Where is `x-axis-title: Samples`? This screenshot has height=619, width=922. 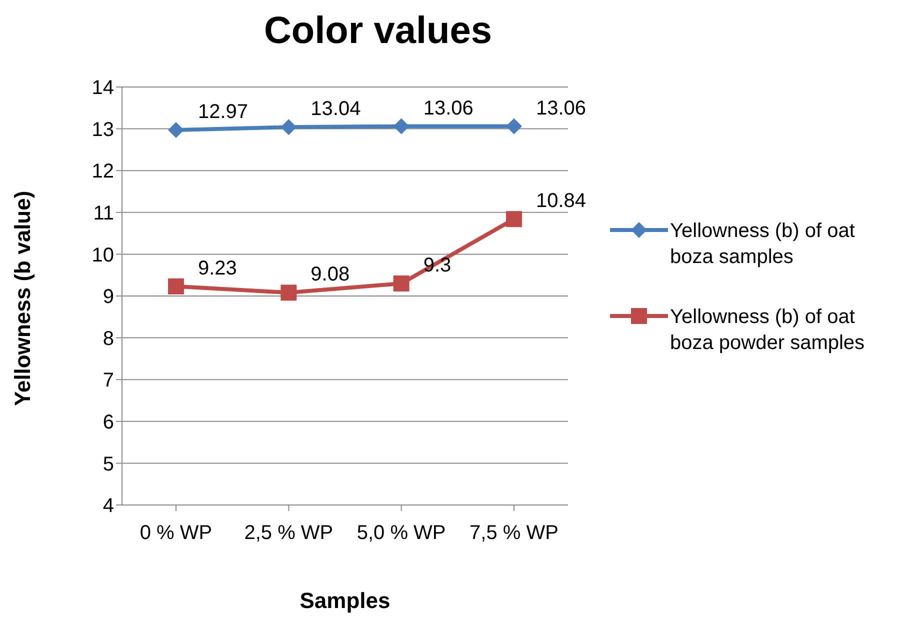 x-axis-title: Samples is located at coordinates (345, 601).